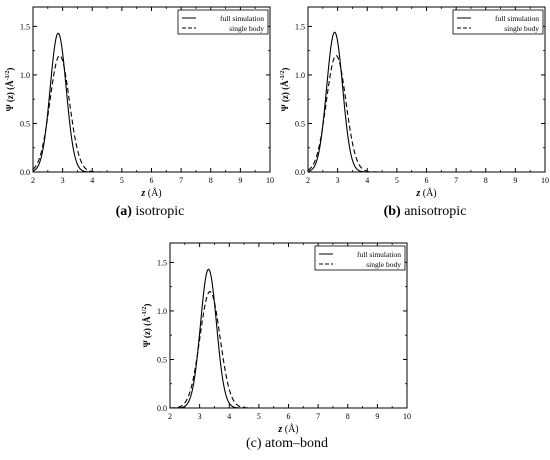 This screenshot has width=550, height=460. I want to click on chart-b-xtick-label-0: 2, so click(308, 180).